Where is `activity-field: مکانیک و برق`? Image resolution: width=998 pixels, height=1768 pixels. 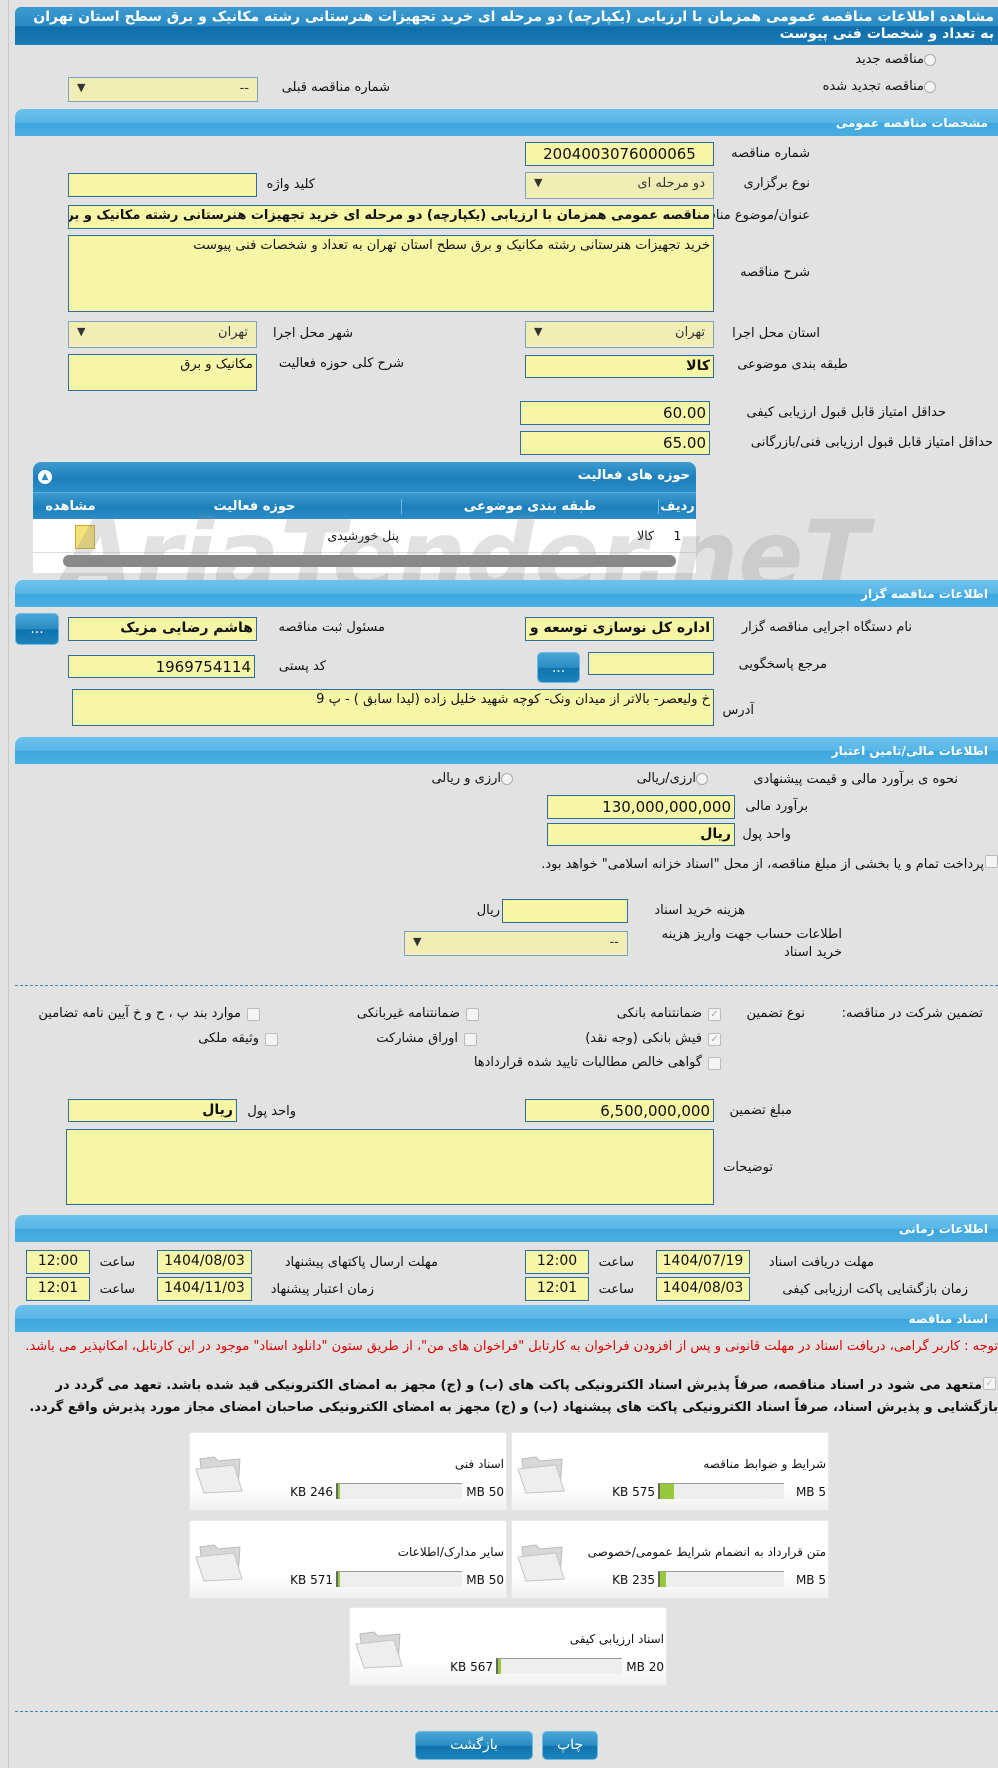 activity-field: مکانیک و برق is located at coordinates (162, 372).